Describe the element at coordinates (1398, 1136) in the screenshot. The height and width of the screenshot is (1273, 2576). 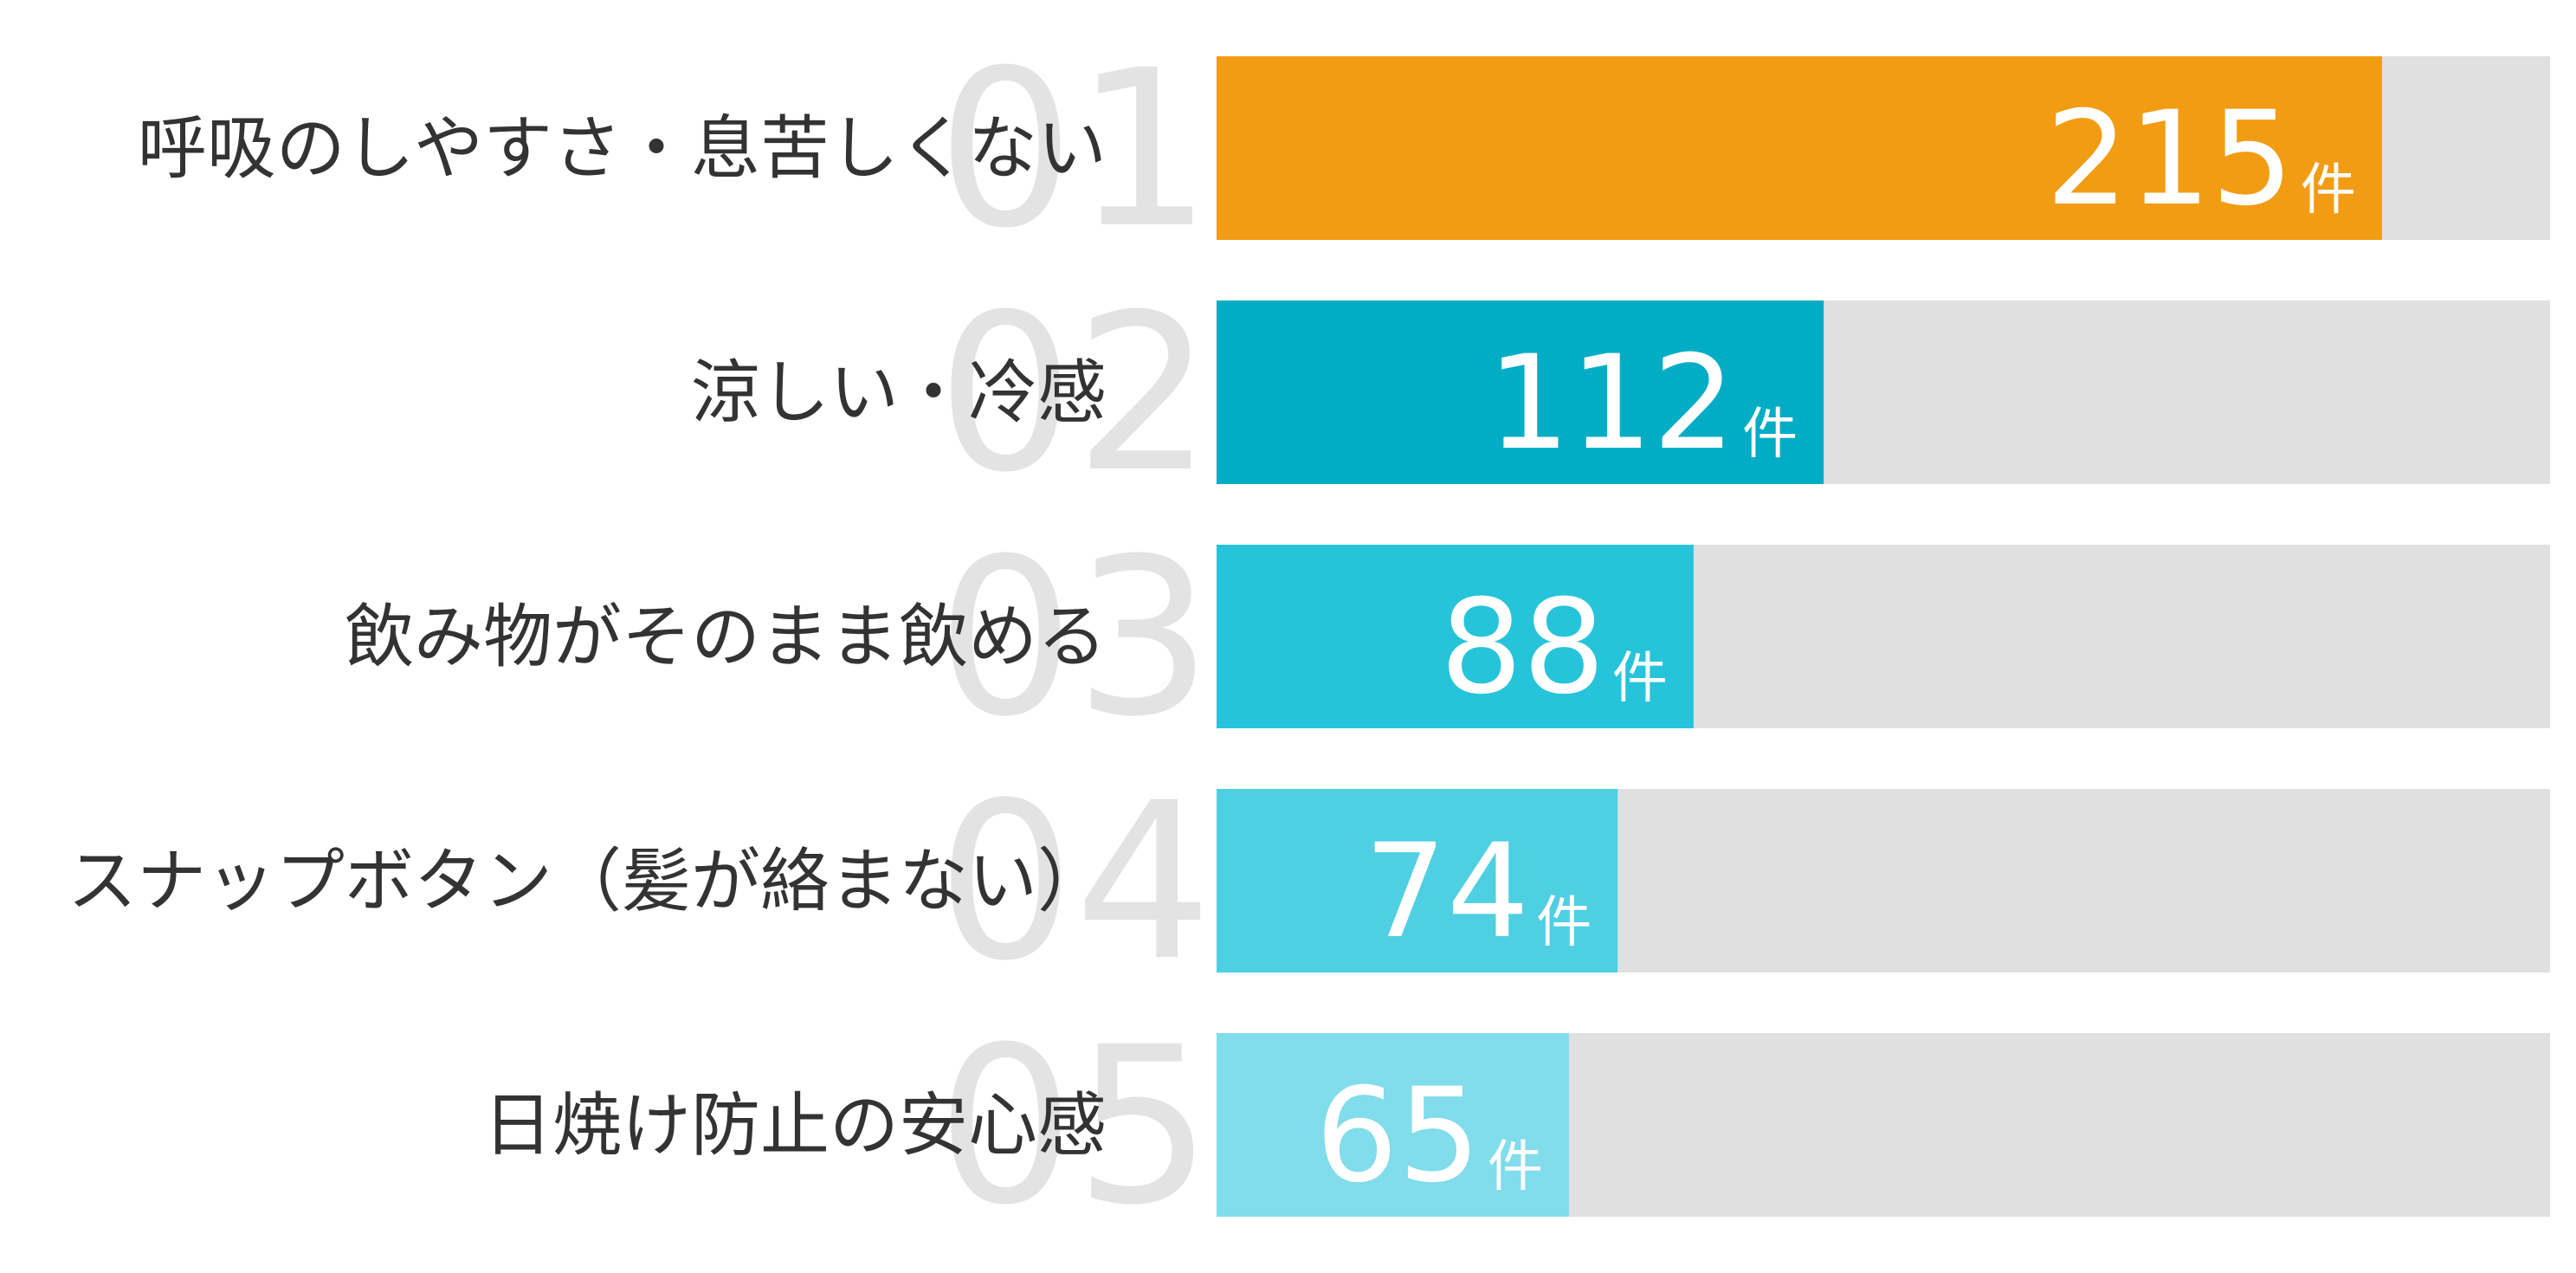
I see `value-label: 65` at that location.